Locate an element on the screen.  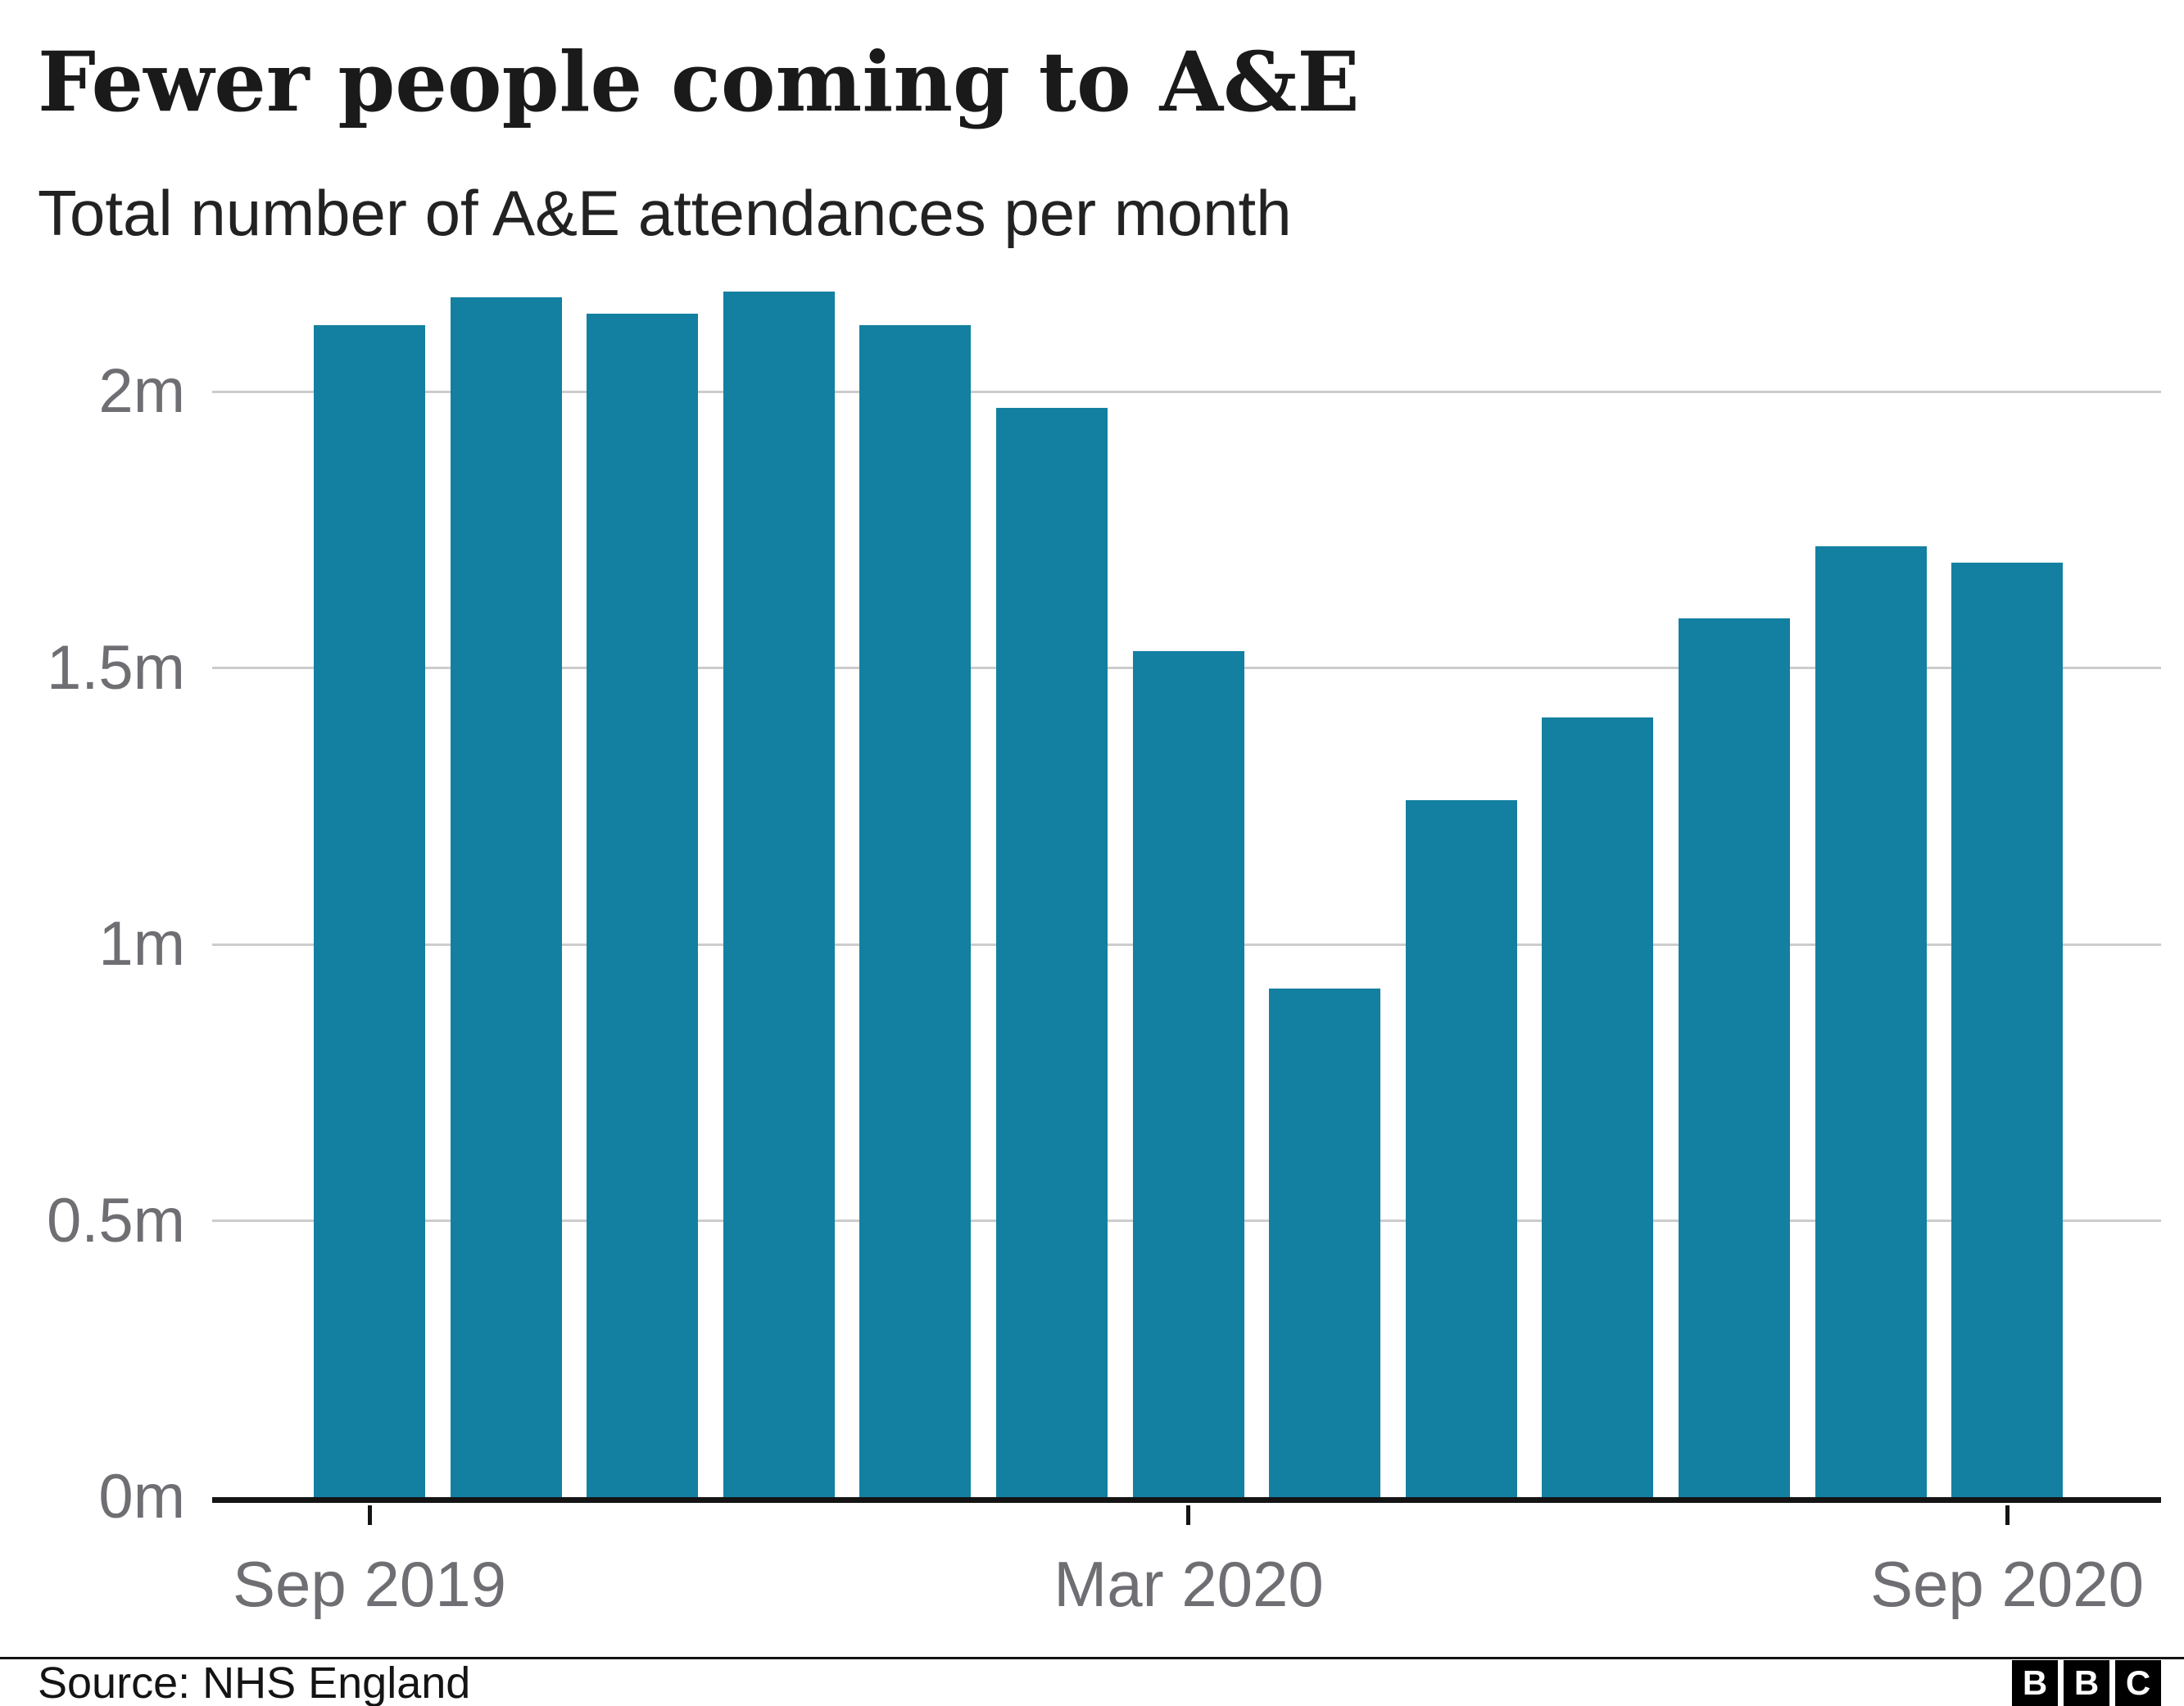
y-axis-tick-label: 0m is located at coordinates (142, 1497).